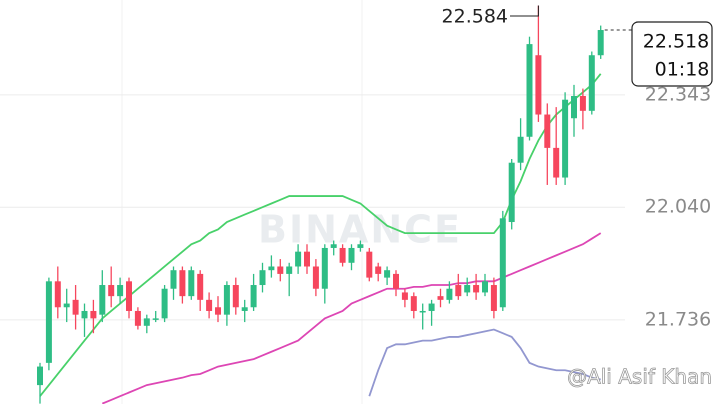 The width and height of the screenshot is (720, 404). I want to click on indicator-line, so click(484, 362).